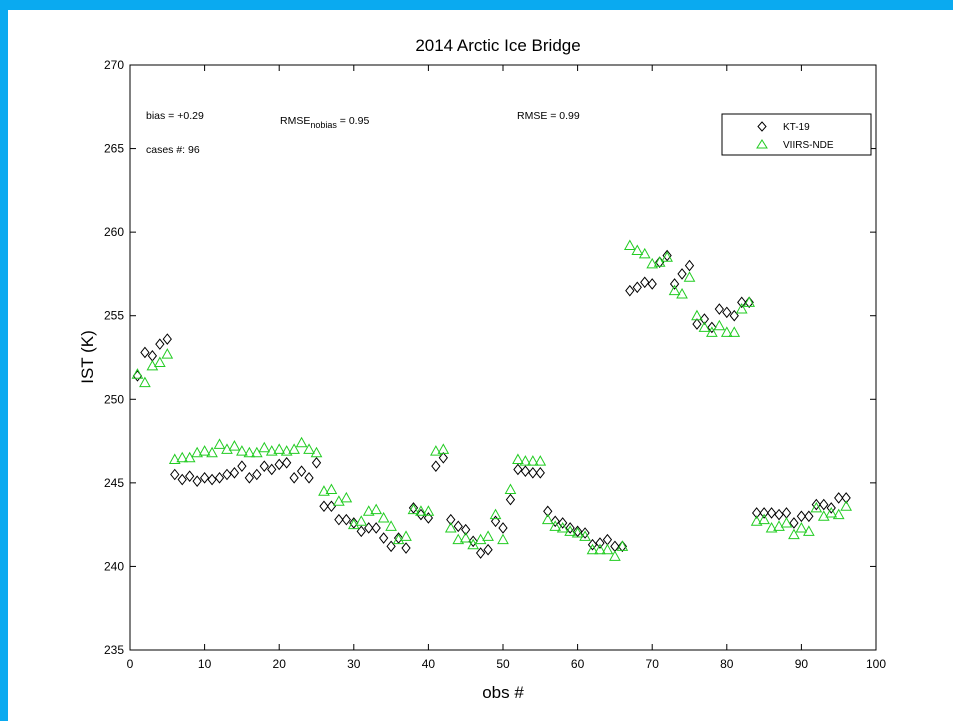  I want to click on y-tick-label: 245, so click(114, 483).